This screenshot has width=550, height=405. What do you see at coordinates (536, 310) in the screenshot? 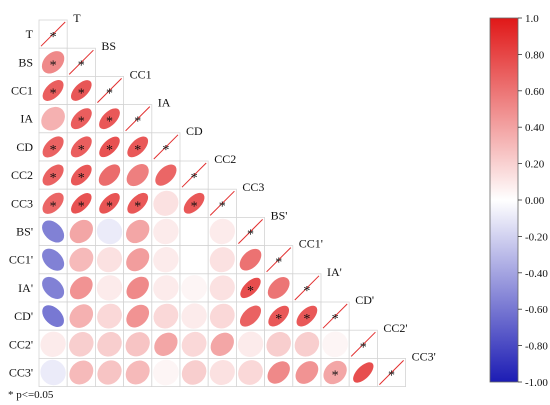
I see `colorbar-tick-label: -0.60` at bounding box center [536, 310].